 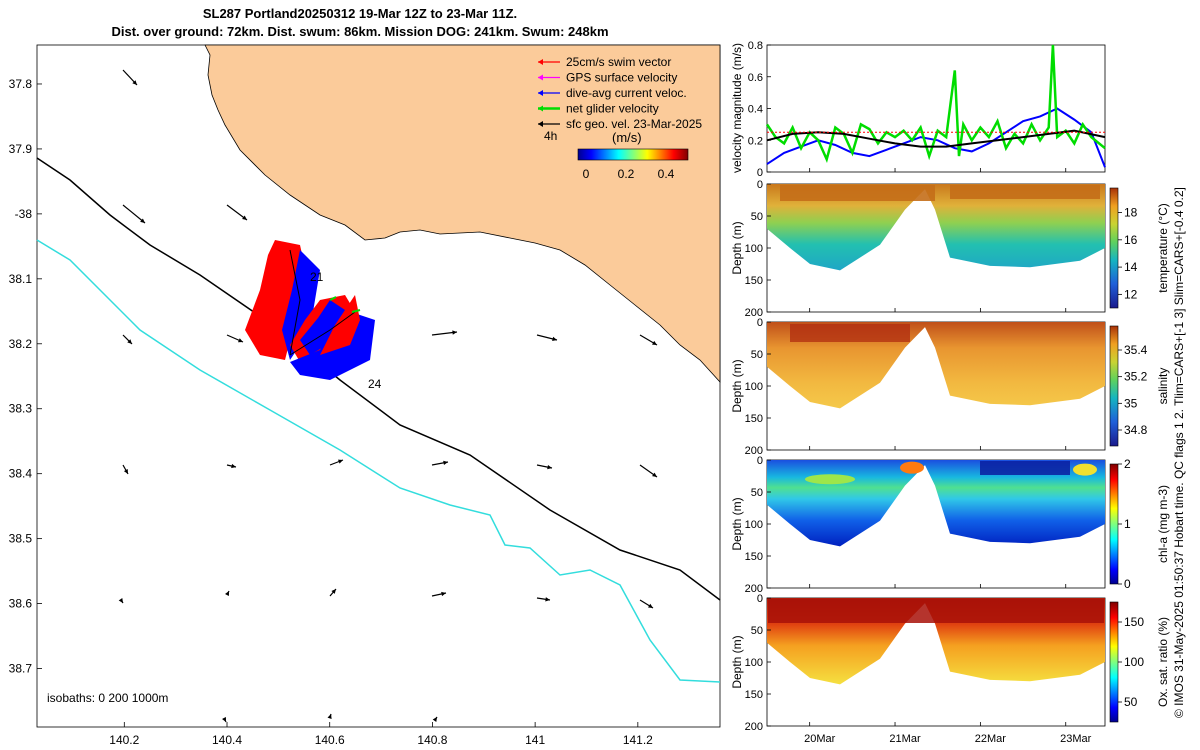 I want to click on isobath-label: isobaths: 0 200 1000m, so click(x=107, y=698).